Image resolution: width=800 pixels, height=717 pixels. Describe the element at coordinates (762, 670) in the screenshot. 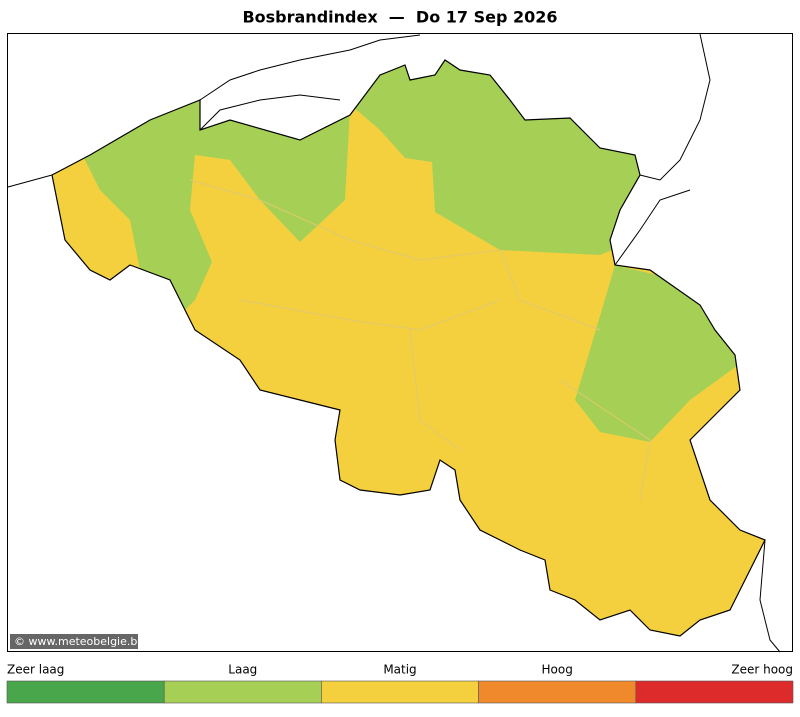

I see `legend-label: Zeer hoog` at that location.